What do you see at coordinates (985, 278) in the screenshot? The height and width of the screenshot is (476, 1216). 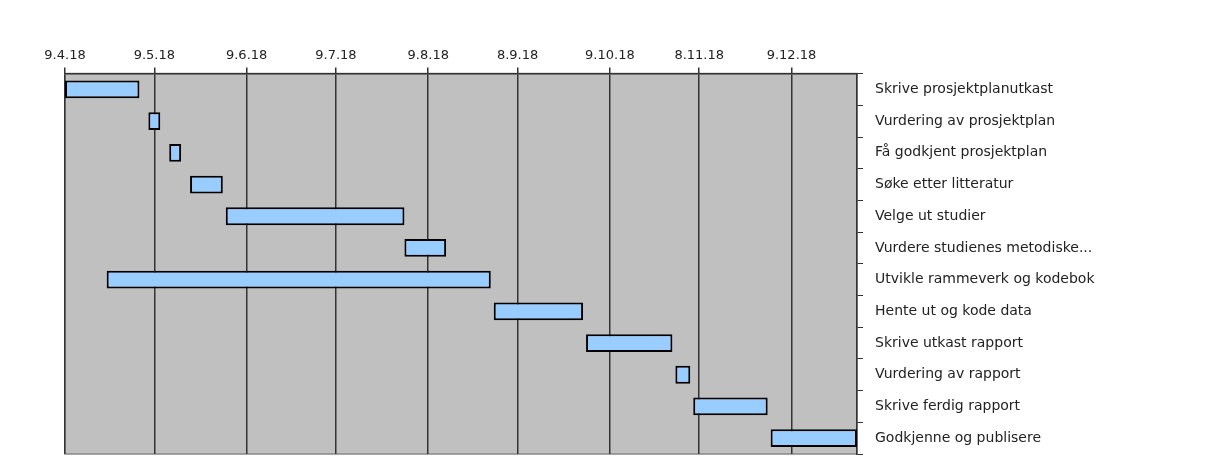 I see `y-tick-label: Utvikle rammeverk og kodebok` at bounding box center [985, 278].